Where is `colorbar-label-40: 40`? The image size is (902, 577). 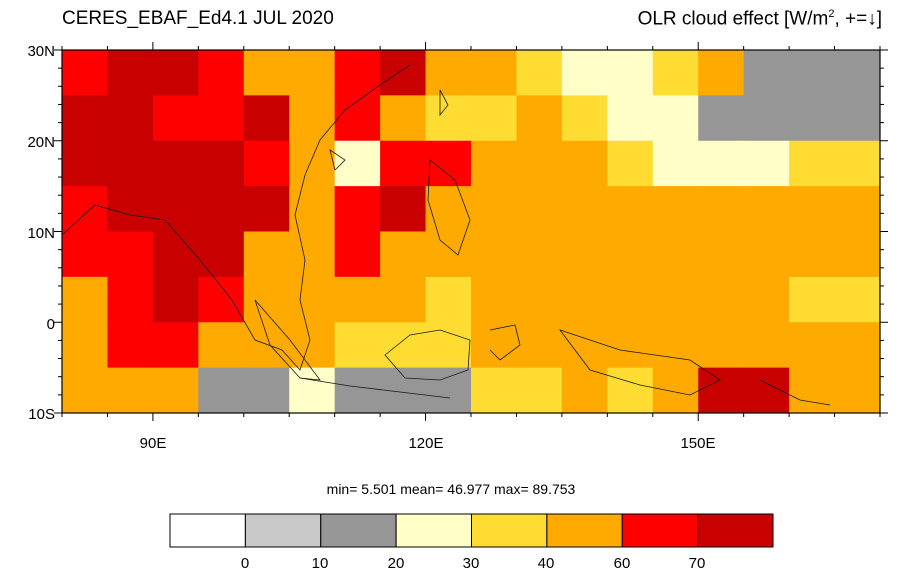 colorbar-label-40: 40 is located at coordinates (546, 563).